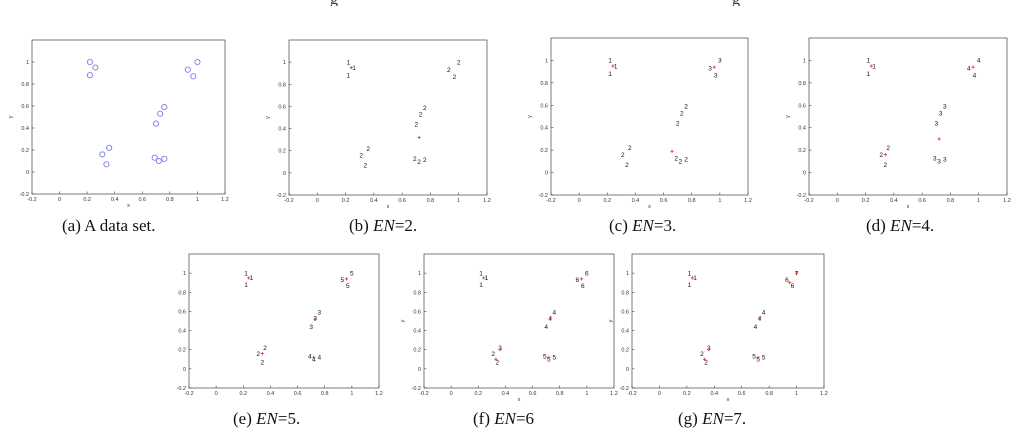 The image size is (1024, 438). Describe the element at coordinates (504, 418) in the screenshot. I see `caption-f: (f) EN=6` at that location.